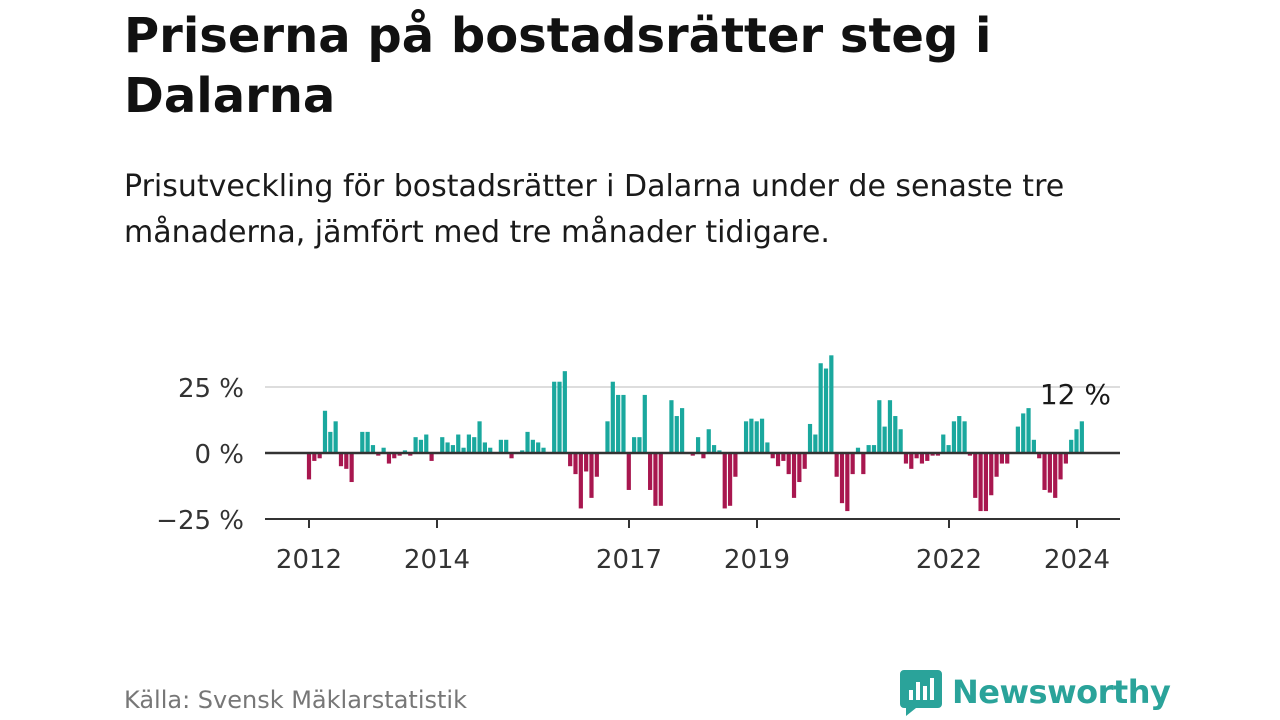  Describe the element at coordinates (1077, 560) in the screenshot. I see `x-tick-label: 2024` at that location.